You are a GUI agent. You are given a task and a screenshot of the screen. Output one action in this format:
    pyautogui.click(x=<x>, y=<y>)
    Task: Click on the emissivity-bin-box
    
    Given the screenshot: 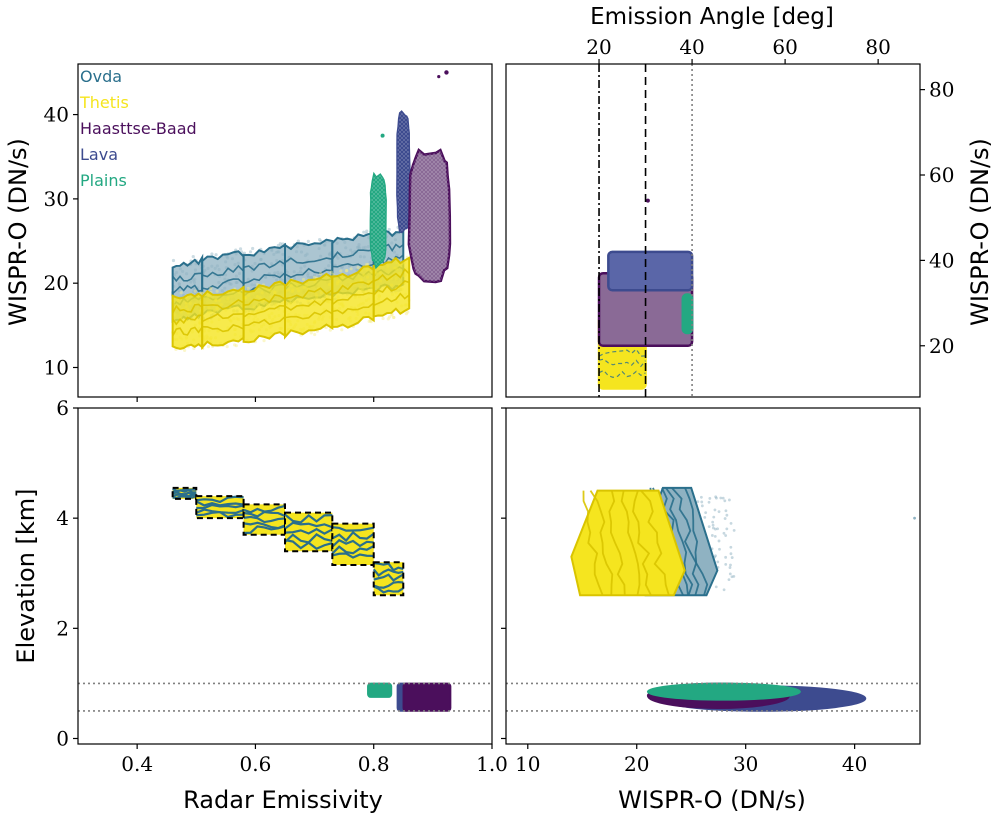 What is the action you would take?
    pyautogui.click(x=220, y=507)
    